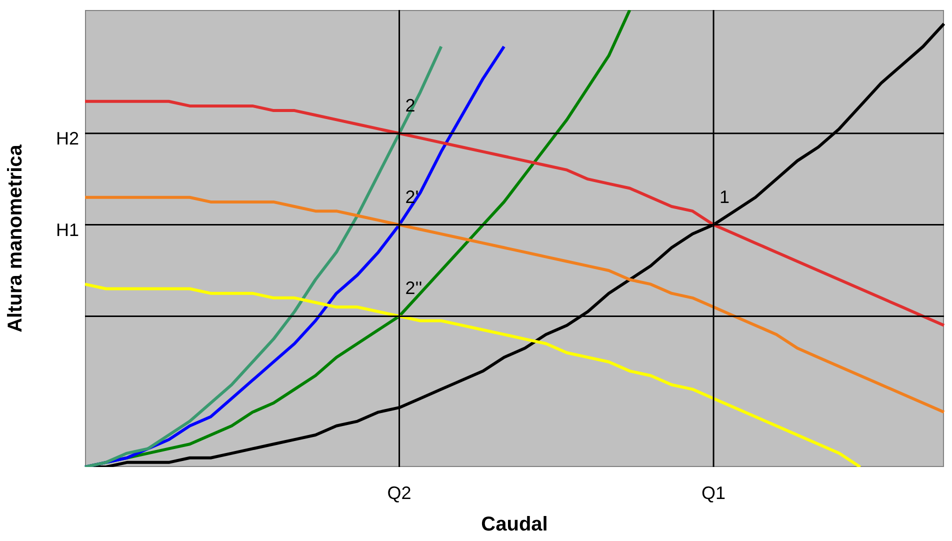 The image size is (952, 541). What do you see at coordinates (725, 196) in the screenshot?
I see `annotation: 1` at bounding box center [725, 196].